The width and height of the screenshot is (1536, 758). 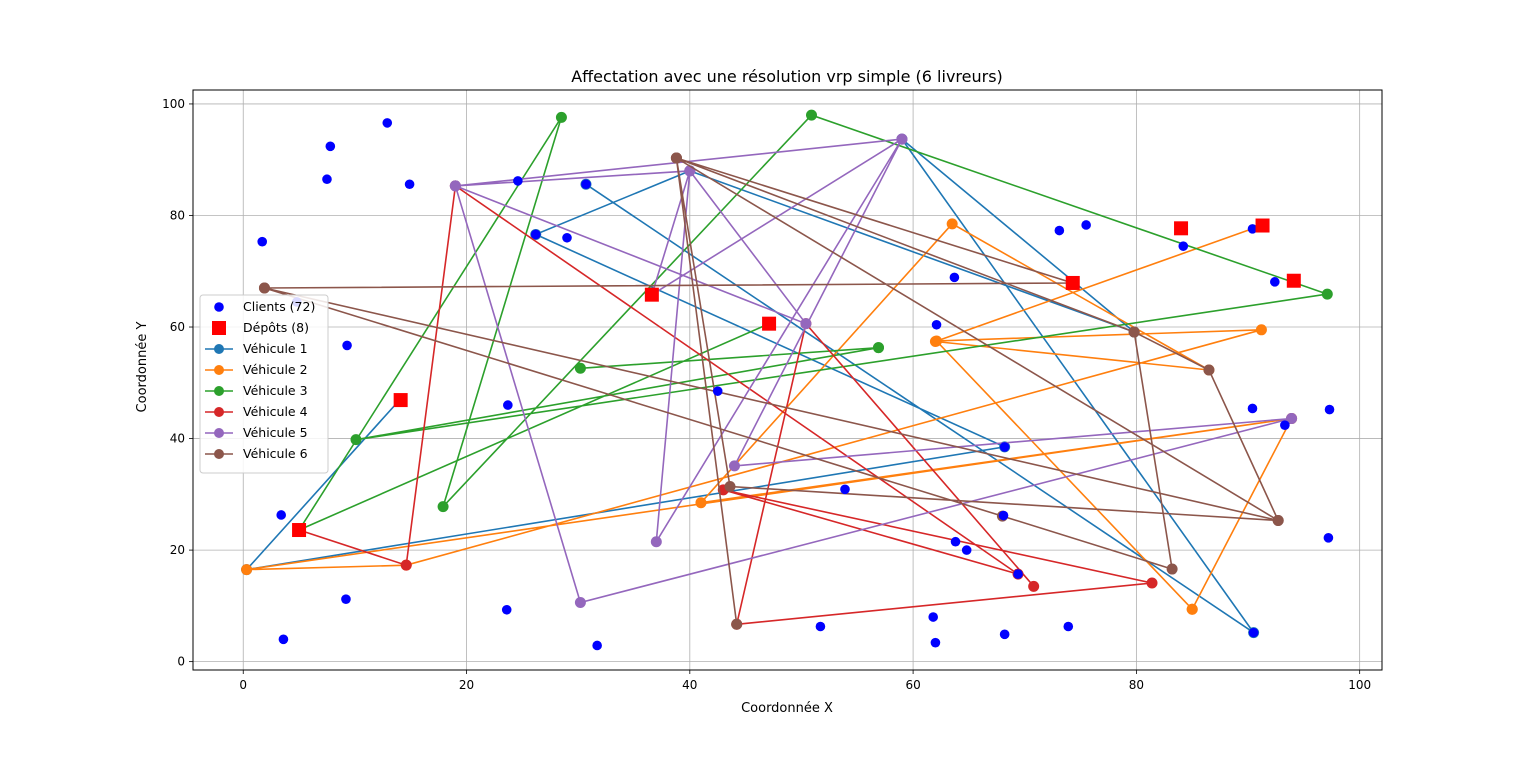 What do you see at coordinates (275, 432) in the screenshot?
I see `legend-label-vehicule-5: Véhicule 5` at bounding box center [275, 432].